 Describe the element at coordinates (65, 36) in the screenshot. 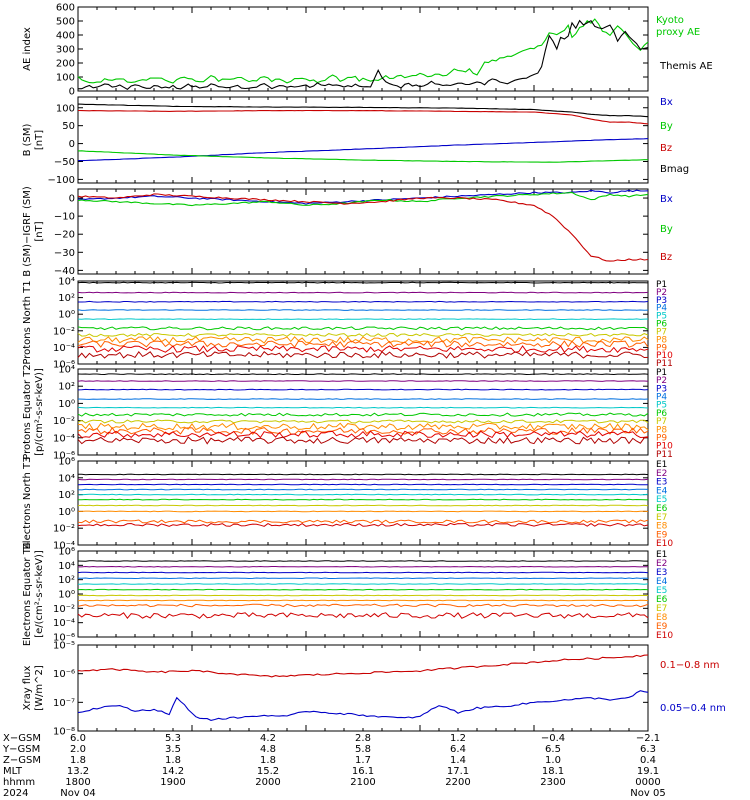

I see `y-tick-label: 400` at that location.